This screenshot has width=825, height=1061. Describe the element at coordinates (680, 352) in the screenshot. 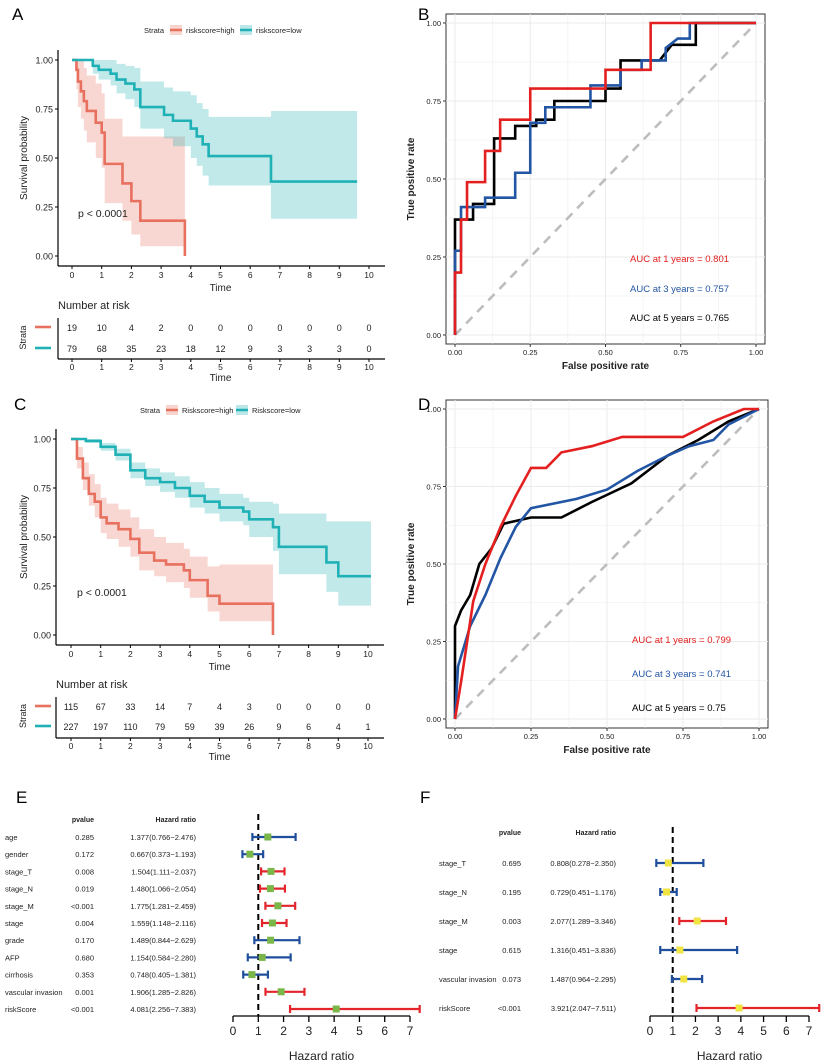

I see `x-tick-label: 0.75` at that location.